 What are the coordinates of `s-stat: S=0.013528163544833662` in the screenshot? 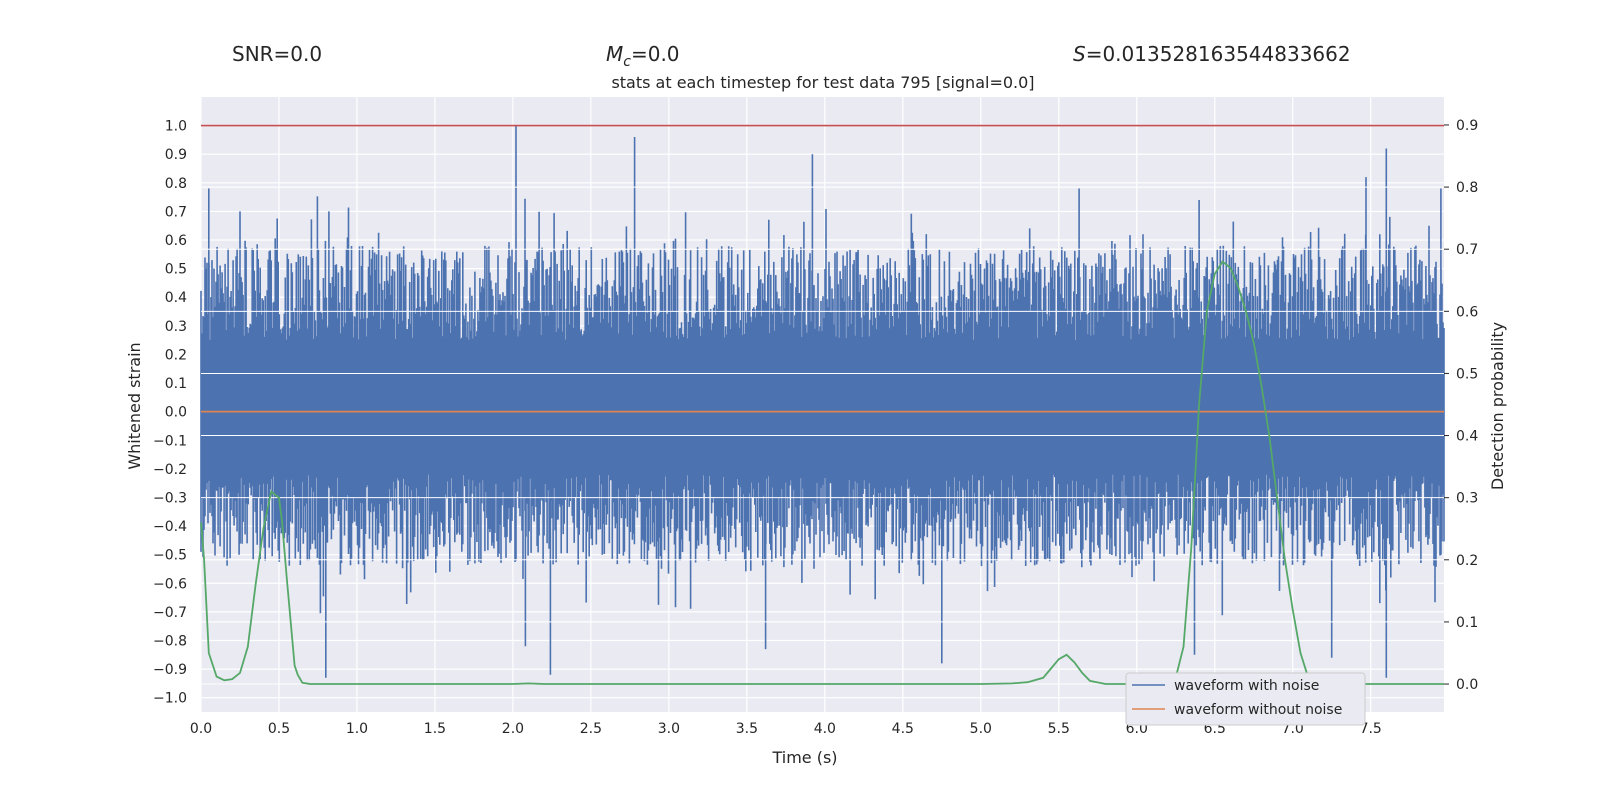 It's located at (1212, 54).